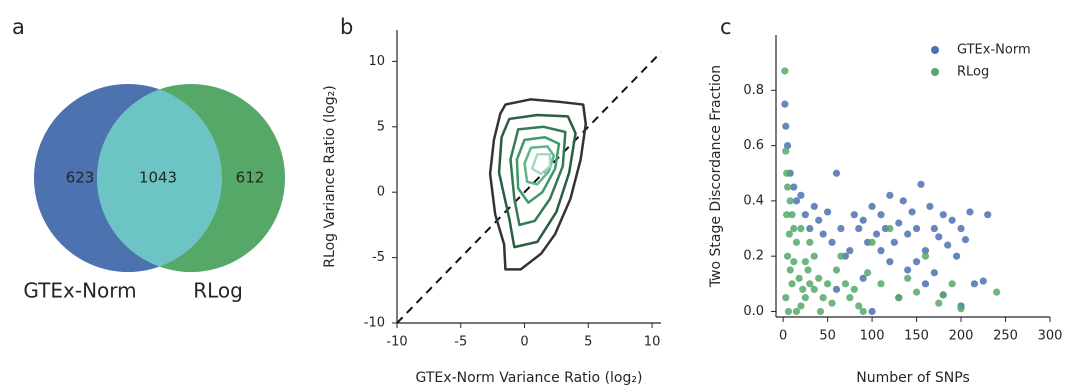  What do you see at coordinates (973, 72) in the screenshot?
I see `legend-label: RLog` at bounding box center [973, 72].